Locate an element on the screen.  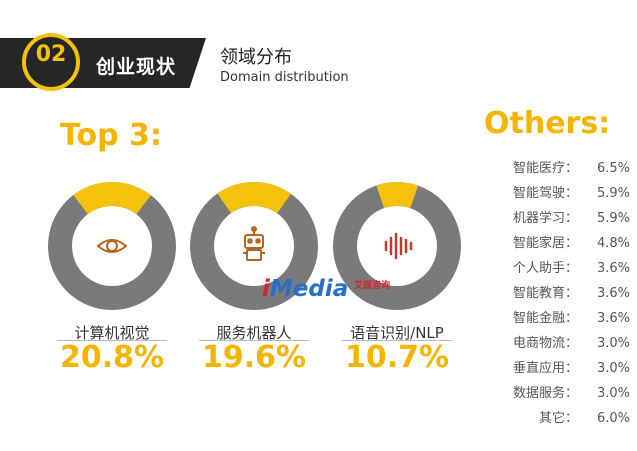
badge-circle is located at coordinates (51, 62).